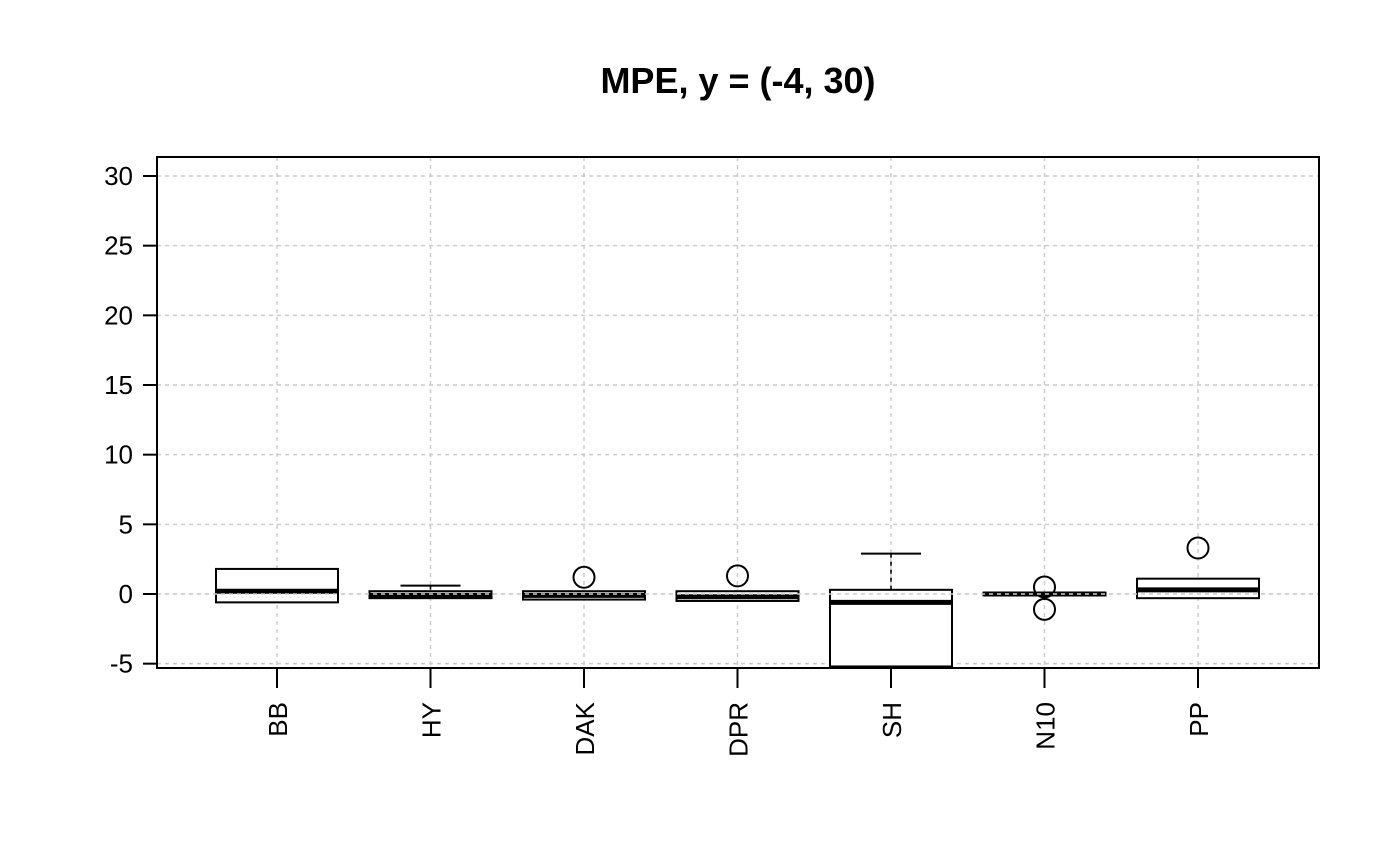 The height and width of the screenshot is (865, 1400). What do you see at coordinates (126, 594) in the screenshot?
I see `y-tick-label: 0` at bounding box center [126, 594].